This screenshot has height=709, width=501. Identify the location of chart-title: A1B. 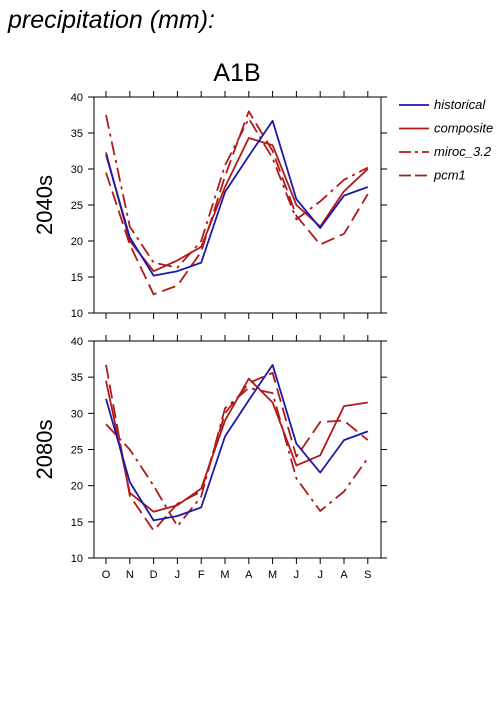
(236, 73).